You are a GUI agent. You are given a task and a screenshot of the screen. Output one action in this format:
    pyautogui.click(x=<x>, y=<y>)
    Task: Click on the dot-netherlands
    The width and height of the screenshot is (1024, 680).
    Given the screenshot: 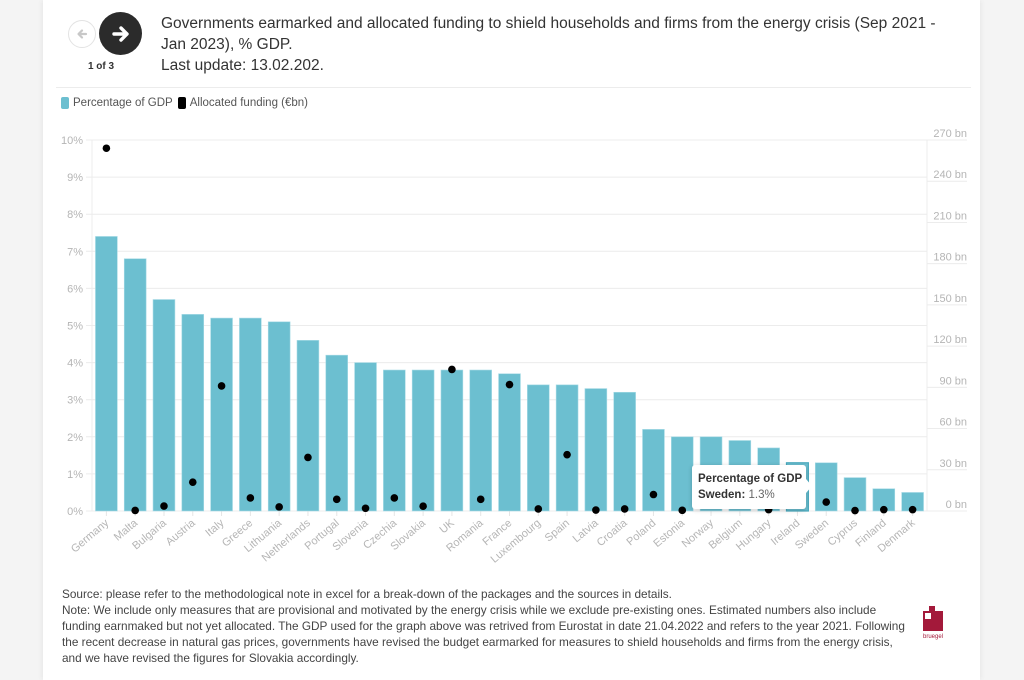 What is the action you would take?
    pyautogui.click(x=308, y=457)
    